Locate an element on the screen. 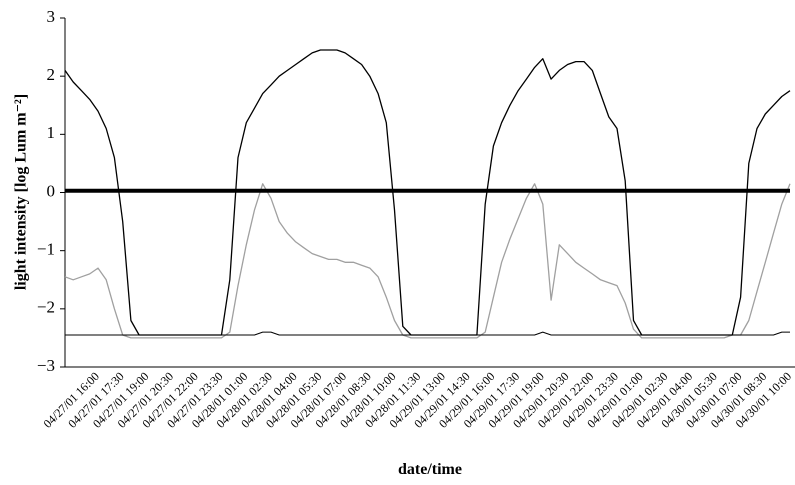 The width and height of the screenshot is (795, 485). y-tick-label: 1 is located at coordinates (51, 132).